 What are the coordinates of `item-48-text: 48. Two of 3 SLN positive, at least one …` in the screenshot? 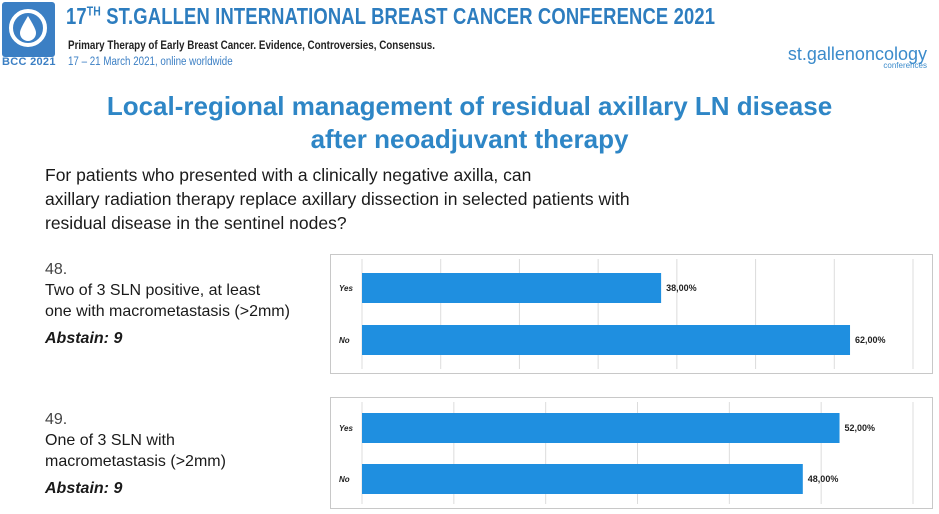 It's located at (187, 304).